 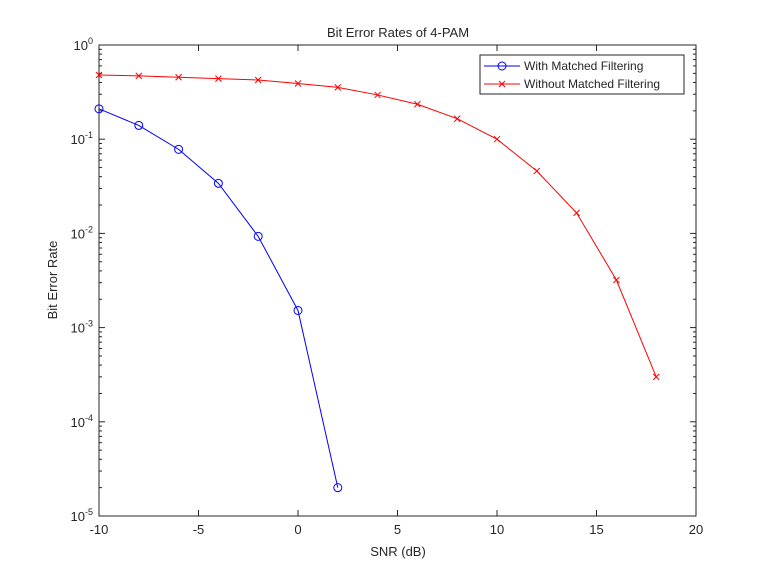 I want to click on y-tick-label: 10⁻², so click(x=82, y=232).